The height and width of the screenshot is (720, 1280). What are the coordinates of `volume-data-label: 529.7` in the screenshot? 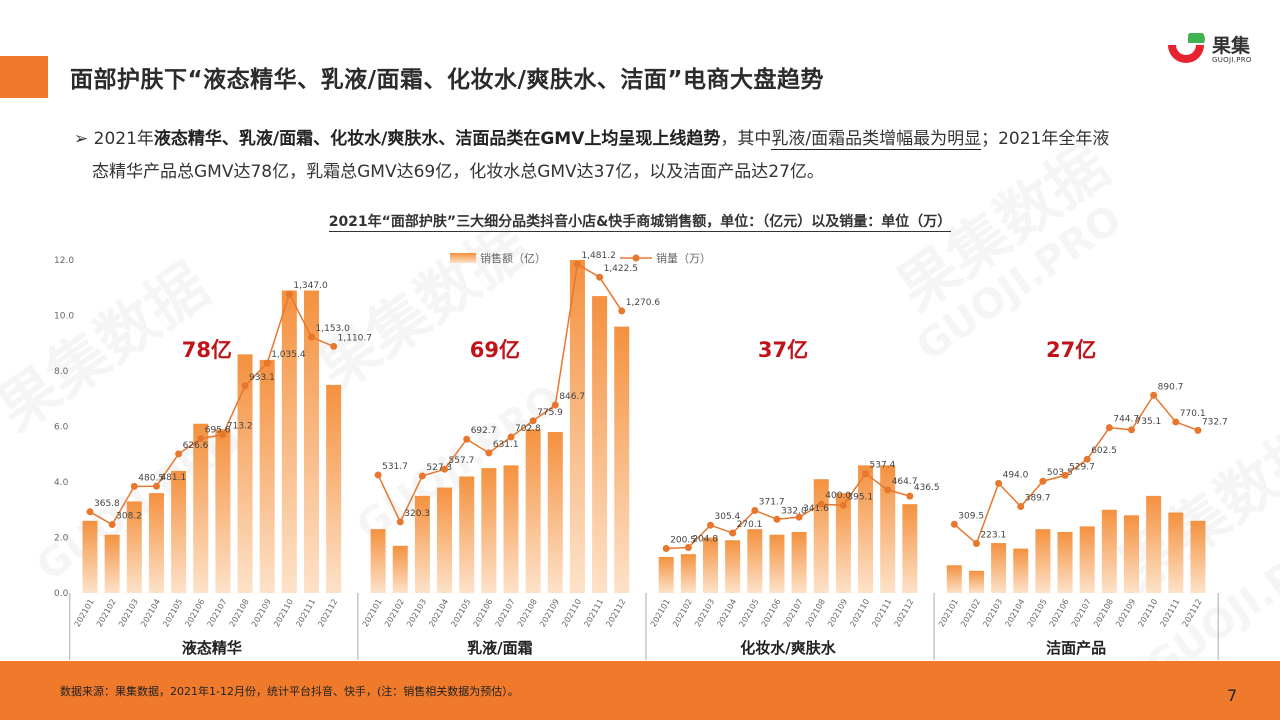 It's located at (1082, 467).